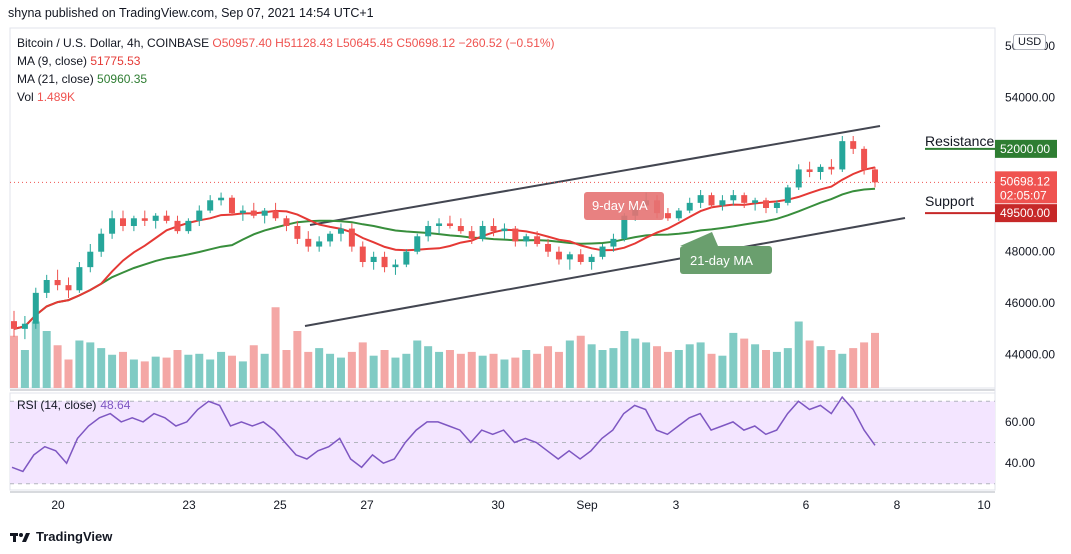  I want to click on ma9-label: MA (9, close), so click(52, 61).